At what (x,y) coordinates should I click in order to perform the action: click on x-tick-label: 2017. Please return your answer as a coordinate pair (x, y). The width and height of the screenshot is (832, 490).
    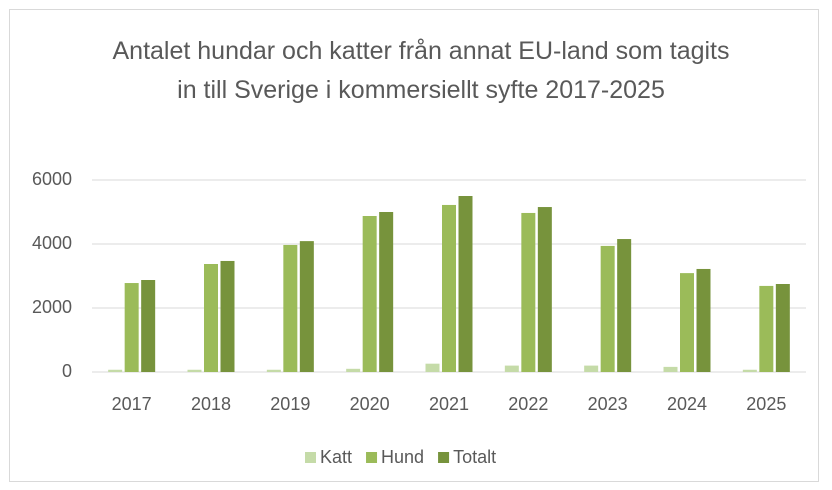
    Looking at the image, I should click on (132, 404).